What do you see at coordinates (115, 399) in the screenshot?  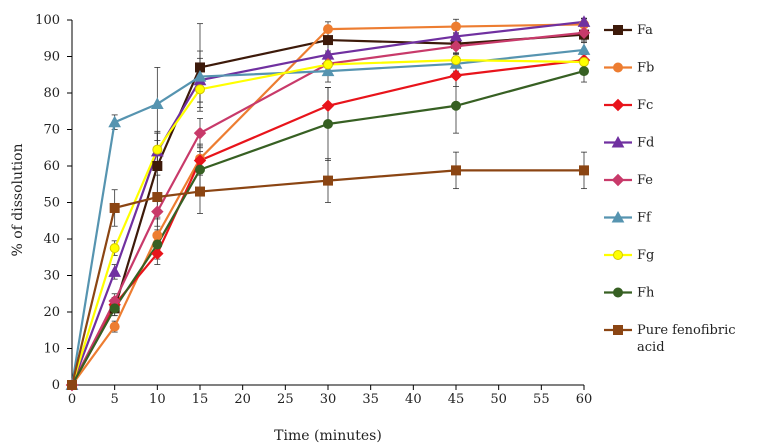 I see `x-tick-label: 5` at bounding box center [115, 399].